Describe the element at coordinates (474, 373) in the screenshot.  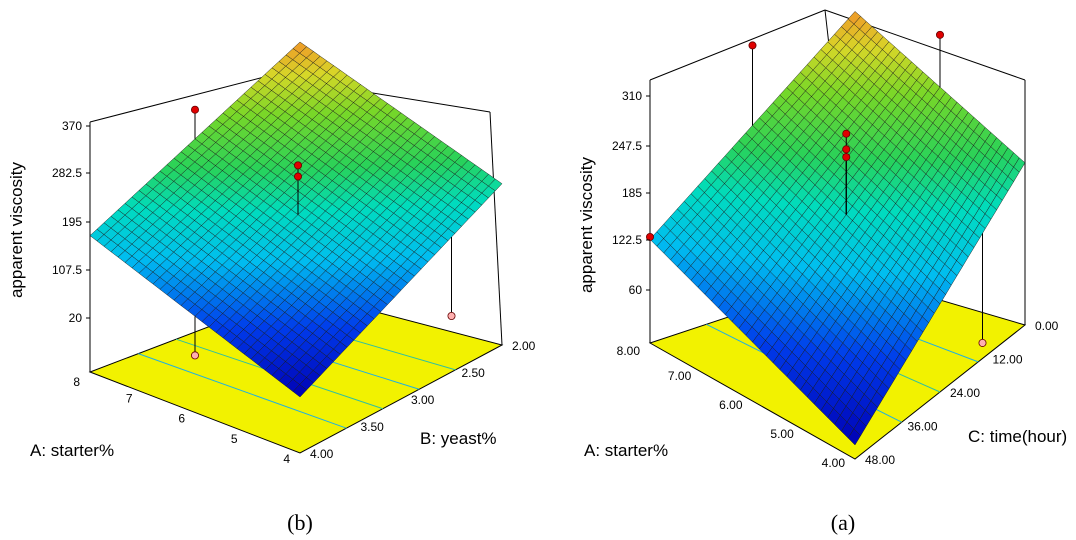
I see `y-tick-label: 2.50` at that location.